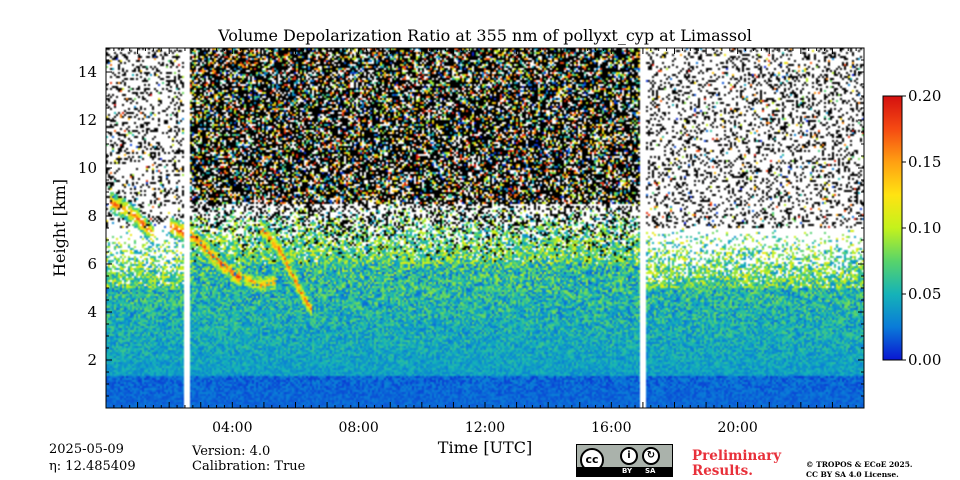  Describe the element at coordinates (92, 264) in the screenshot. I see `y-tick-label: 6` at that location.